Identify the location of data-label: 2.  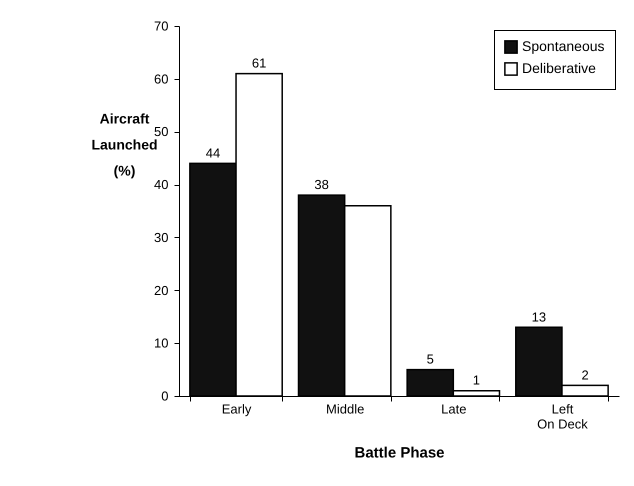
(585, 374).